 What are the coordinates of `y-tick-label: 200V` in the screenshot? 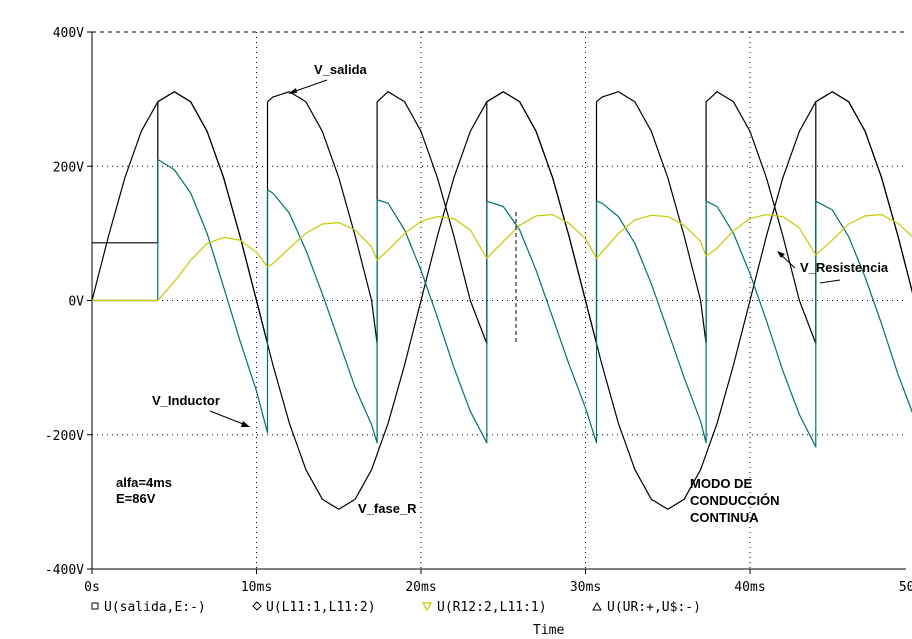 It's located at (68, 167).